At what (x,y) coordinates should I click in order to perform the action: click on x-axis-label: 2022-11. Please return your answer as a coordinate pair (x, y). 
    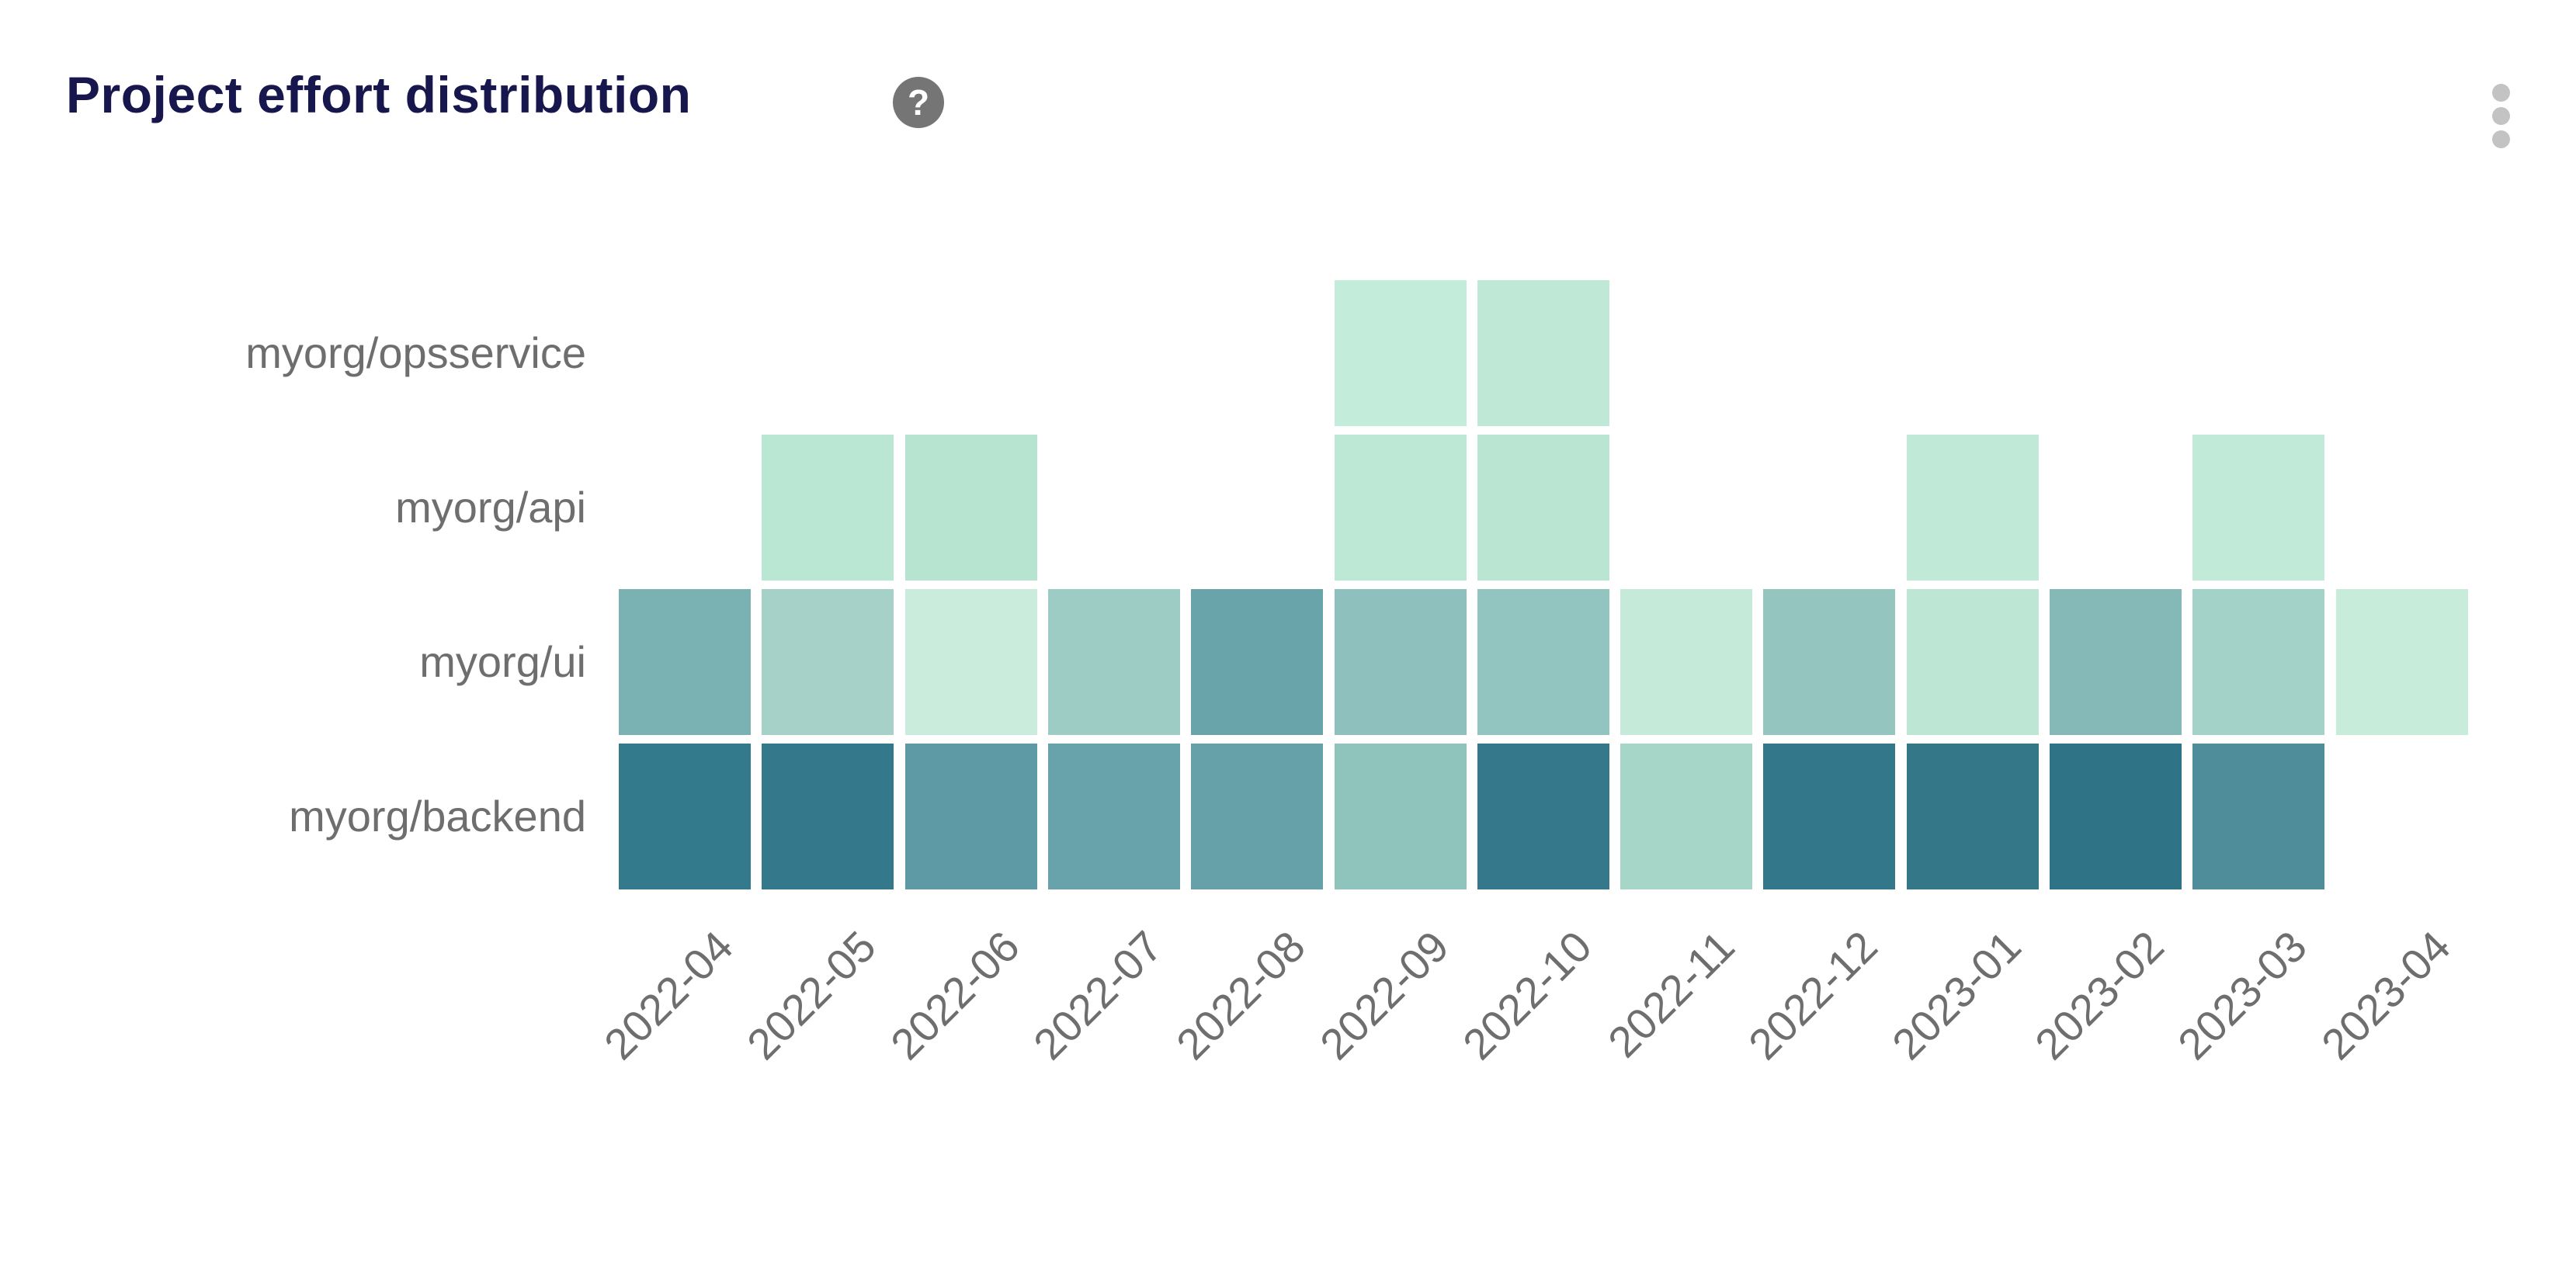
    Looking at the image, I should click on (1671, 994).